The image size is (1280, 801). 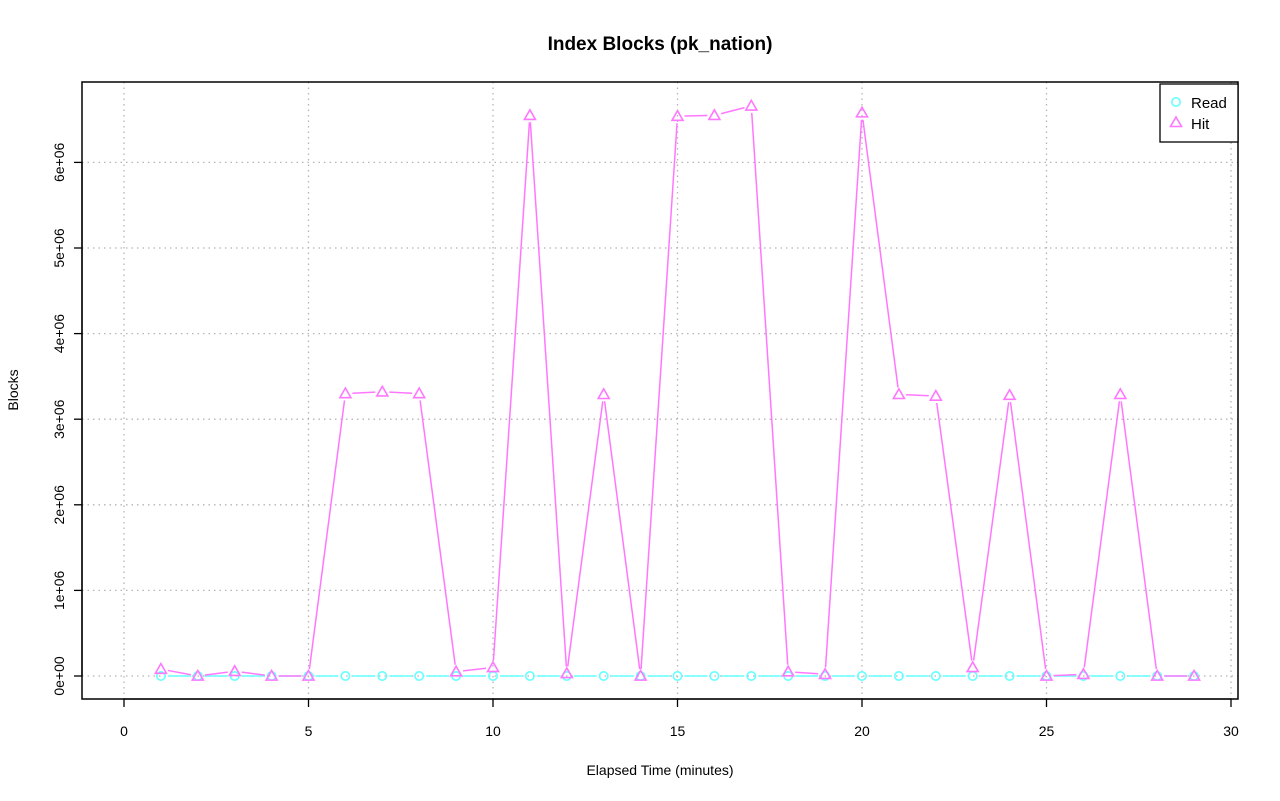 I want to click on chart-title: Index Blocks (pk_nation), so click(x=660, y=44).